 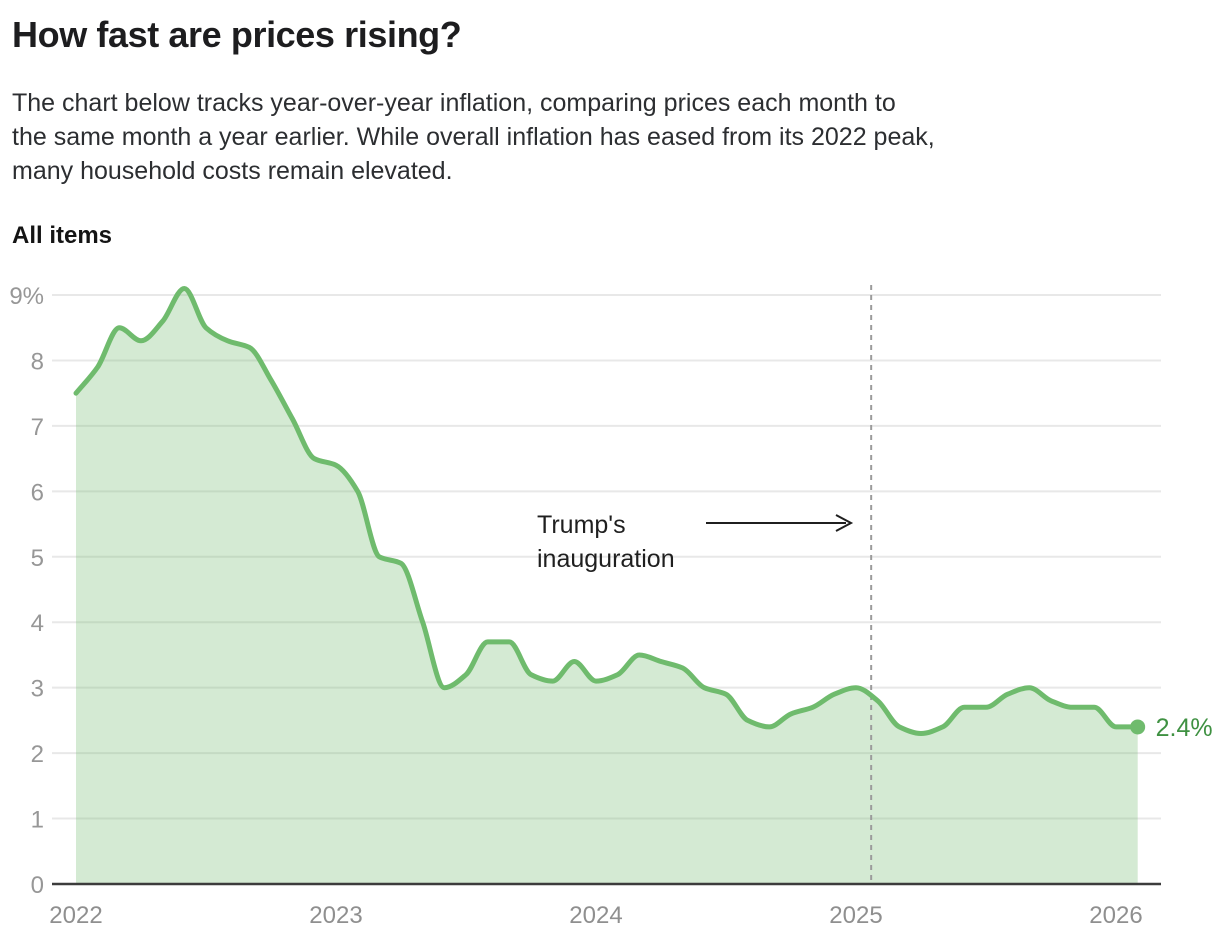 What do you see at coordinates (37, 689) in the screenshot?
I see `y-tick-label: 3` at bounding box center [37, 689].